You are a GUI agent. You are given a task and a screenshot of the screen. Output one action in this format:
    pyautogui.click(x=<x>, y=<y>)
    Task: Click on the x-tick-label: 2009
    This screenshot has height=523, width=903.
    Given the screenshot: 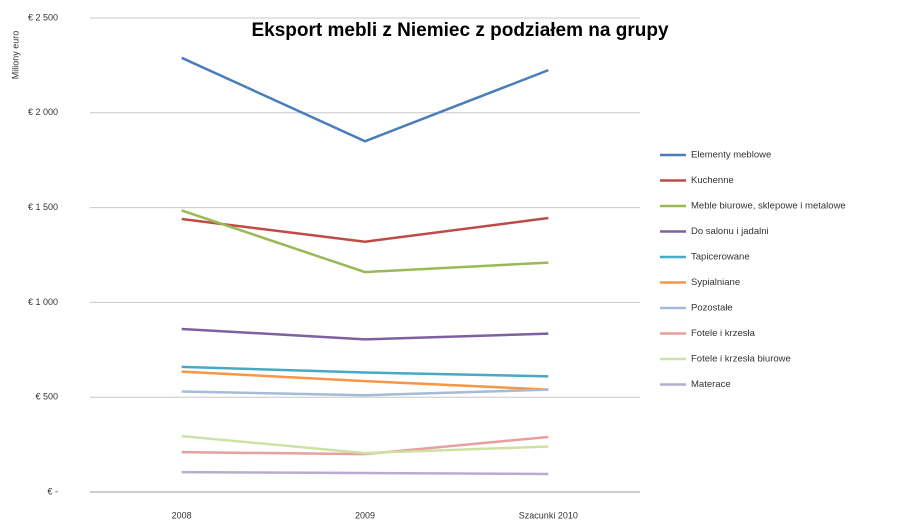 What is the action you would take?
    pyautogui.click(x=365, y=515)
    